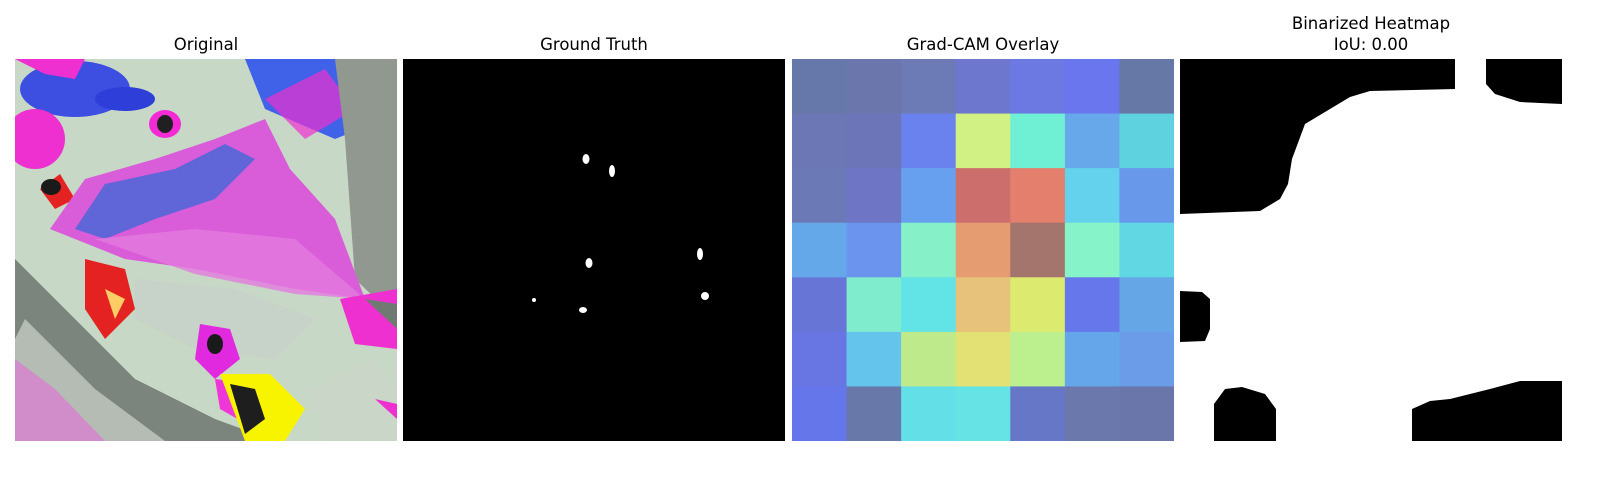  I want to click on panel-title-gradcam: Grad-CAM Overlay, so click(983, 44).